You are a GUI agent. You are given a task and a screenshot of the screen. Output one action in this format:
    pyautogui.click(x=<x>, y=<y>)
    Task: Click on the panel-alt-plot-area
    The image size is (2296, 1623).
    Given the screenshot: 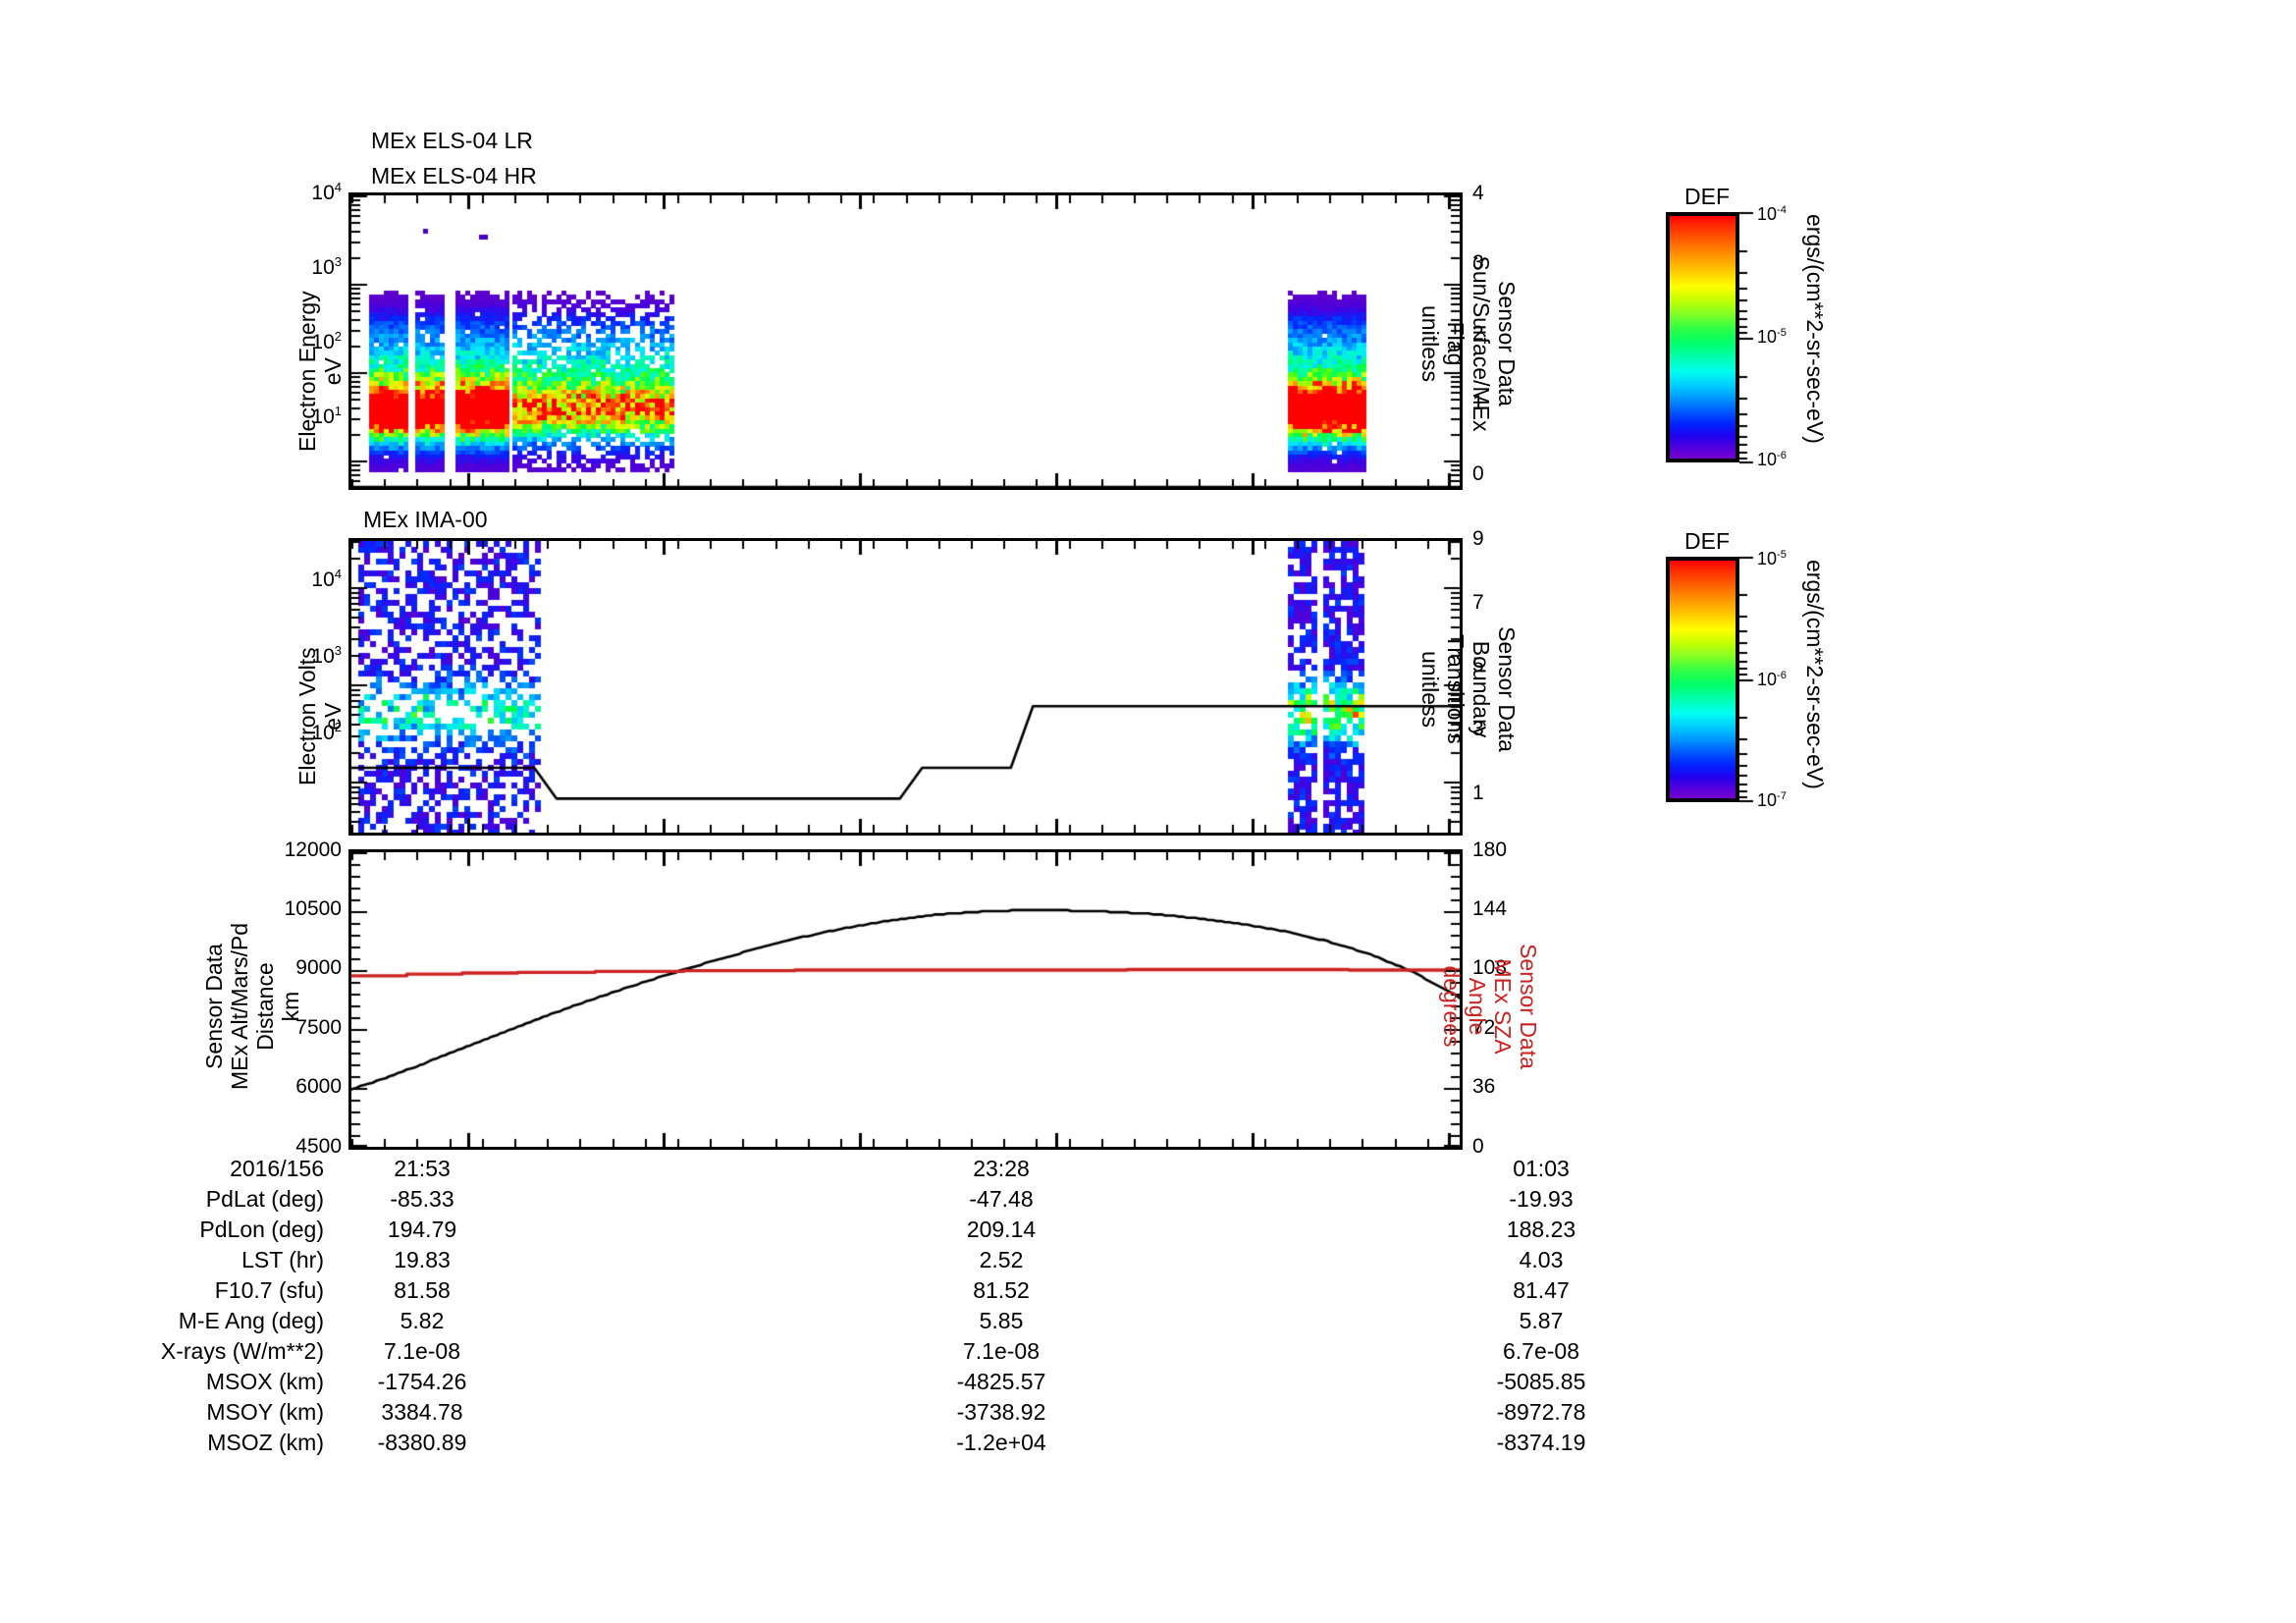 What is the action you would take?
    pyautogui.click(x=905, y=999)
    